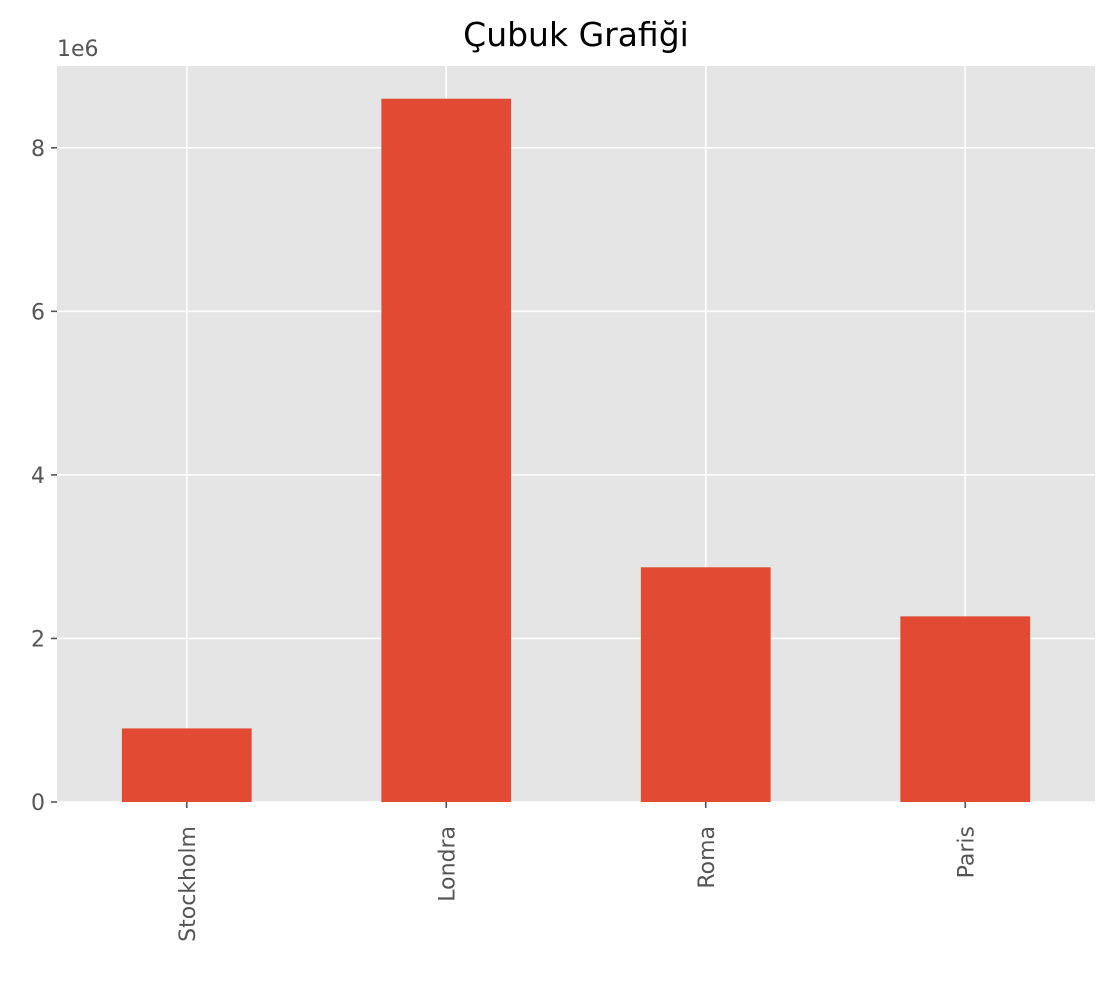 The height and width of the screenshot is (981, 1115). I want to click on x-tick-label-londra: Londra, so click(447, 864).